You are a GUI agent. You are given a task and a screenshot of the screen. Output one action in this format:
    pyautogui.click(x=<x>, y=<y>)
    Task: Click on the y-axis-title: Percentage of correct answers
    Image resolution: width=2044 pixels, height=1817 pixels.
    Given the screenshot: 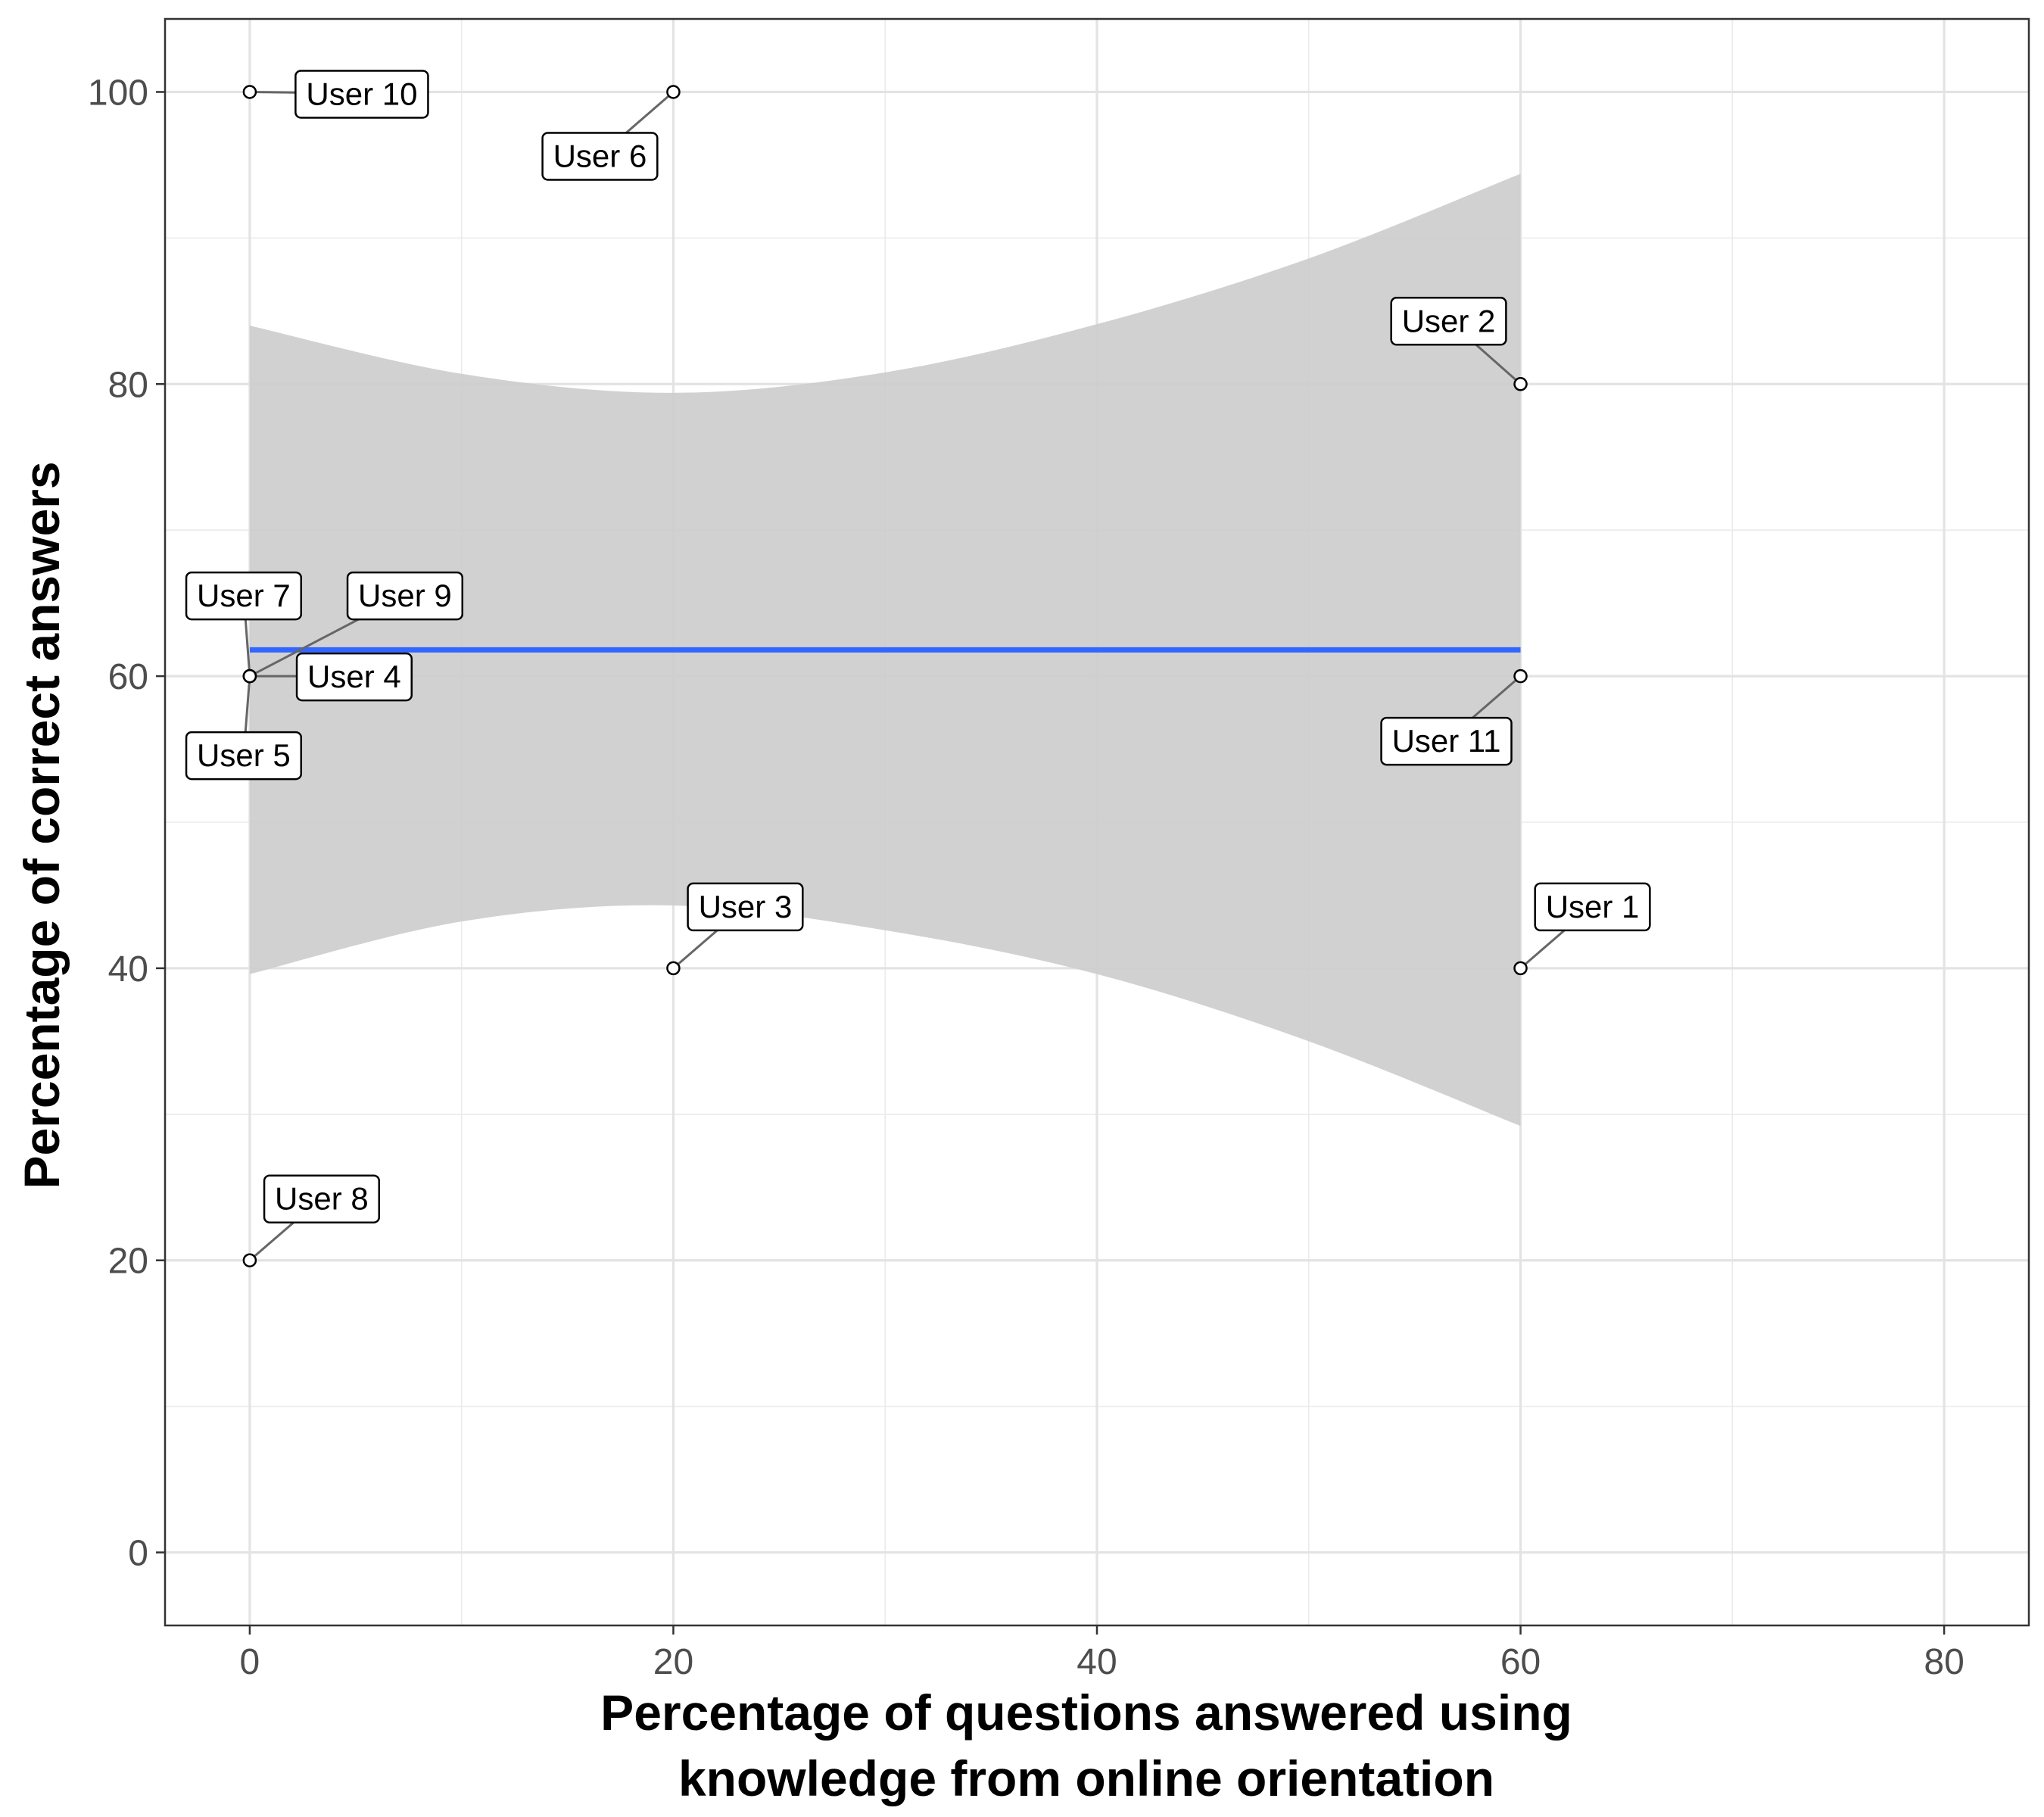 What is the action you would take?
    pyautogui.click(x=42, y=825)
    